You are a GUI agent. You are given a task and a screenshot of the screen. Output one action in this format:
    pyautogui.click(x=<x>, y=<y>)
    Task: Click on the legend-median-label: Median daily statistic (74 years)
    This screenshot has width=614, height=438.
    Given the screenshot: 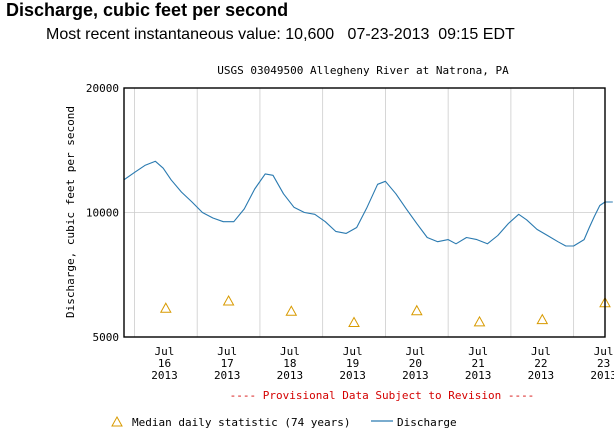 What is the action you would take?
    pyautogui.click(x=241, y=422)
    